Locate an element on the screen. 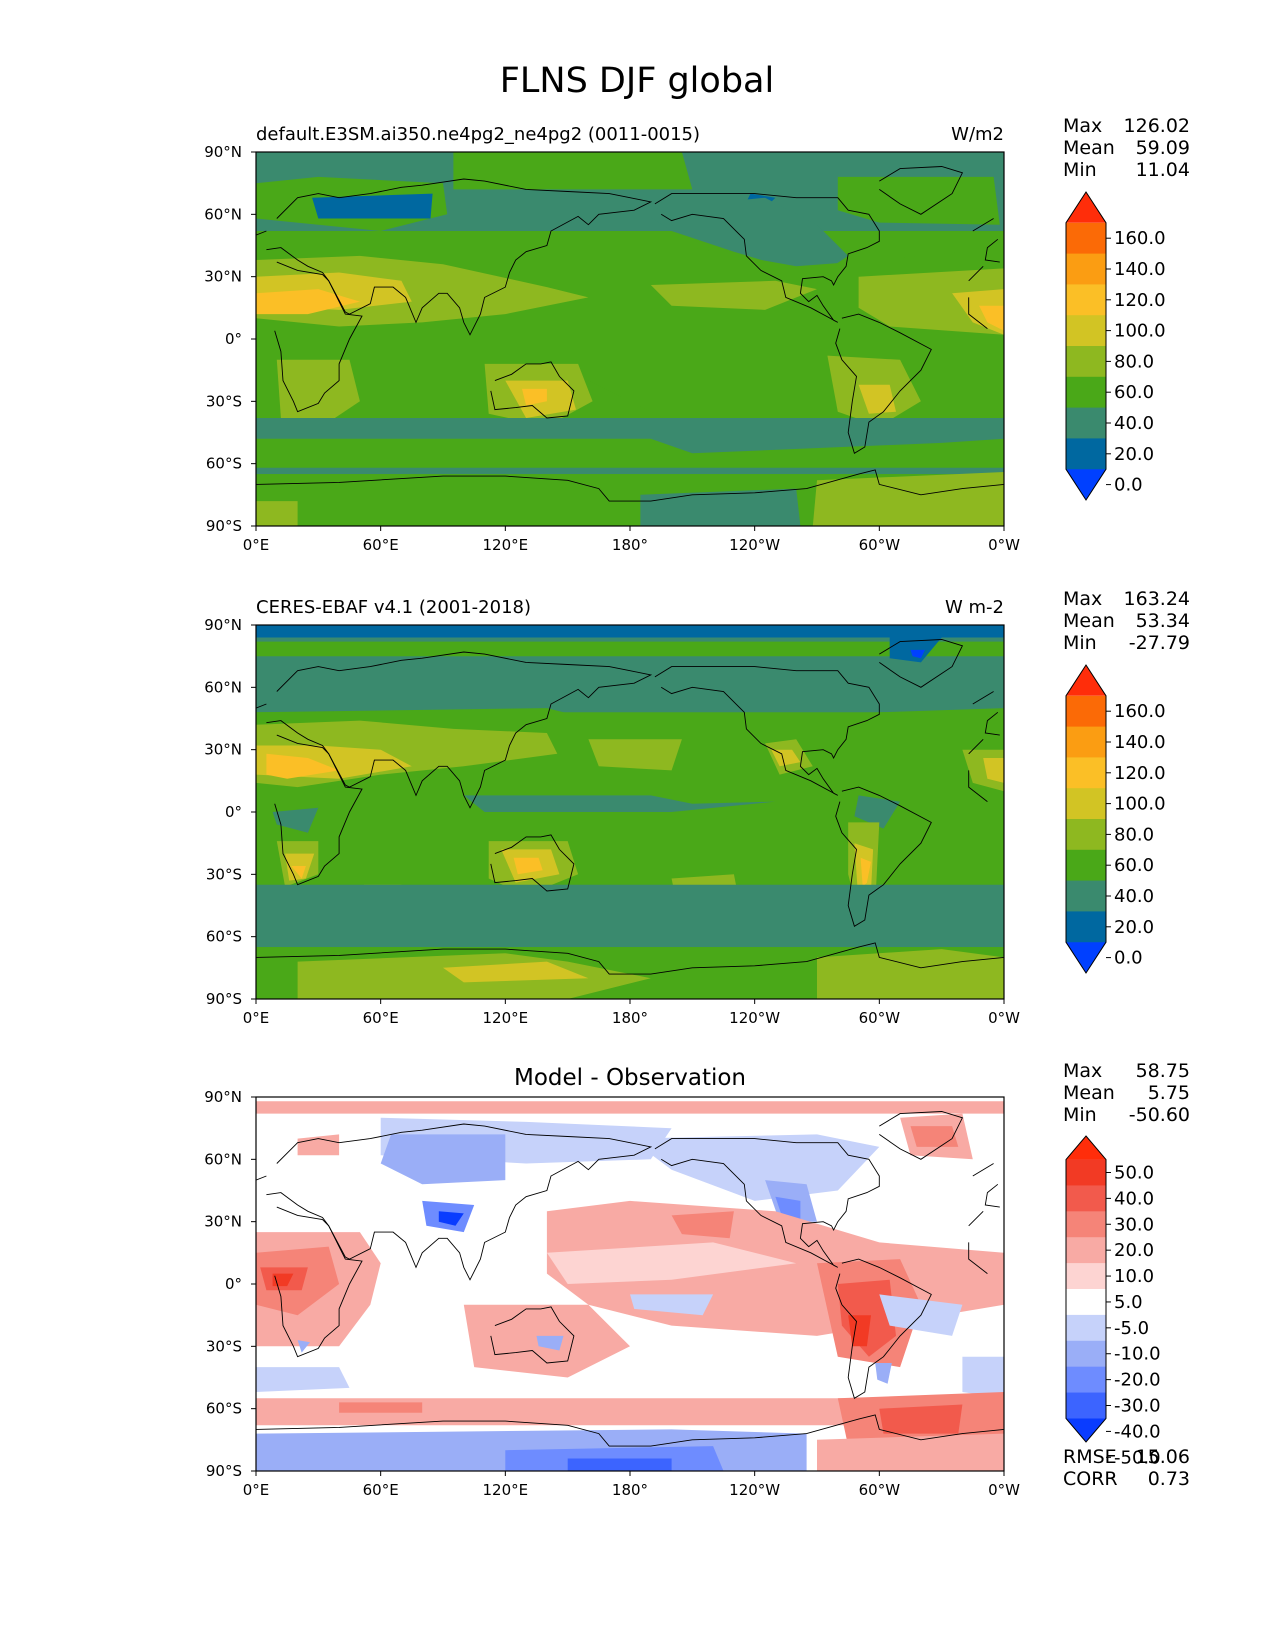 This screenshot has height=1650, width=1275. x-tick-label: 0°W is located at coordinates (1004, 545).